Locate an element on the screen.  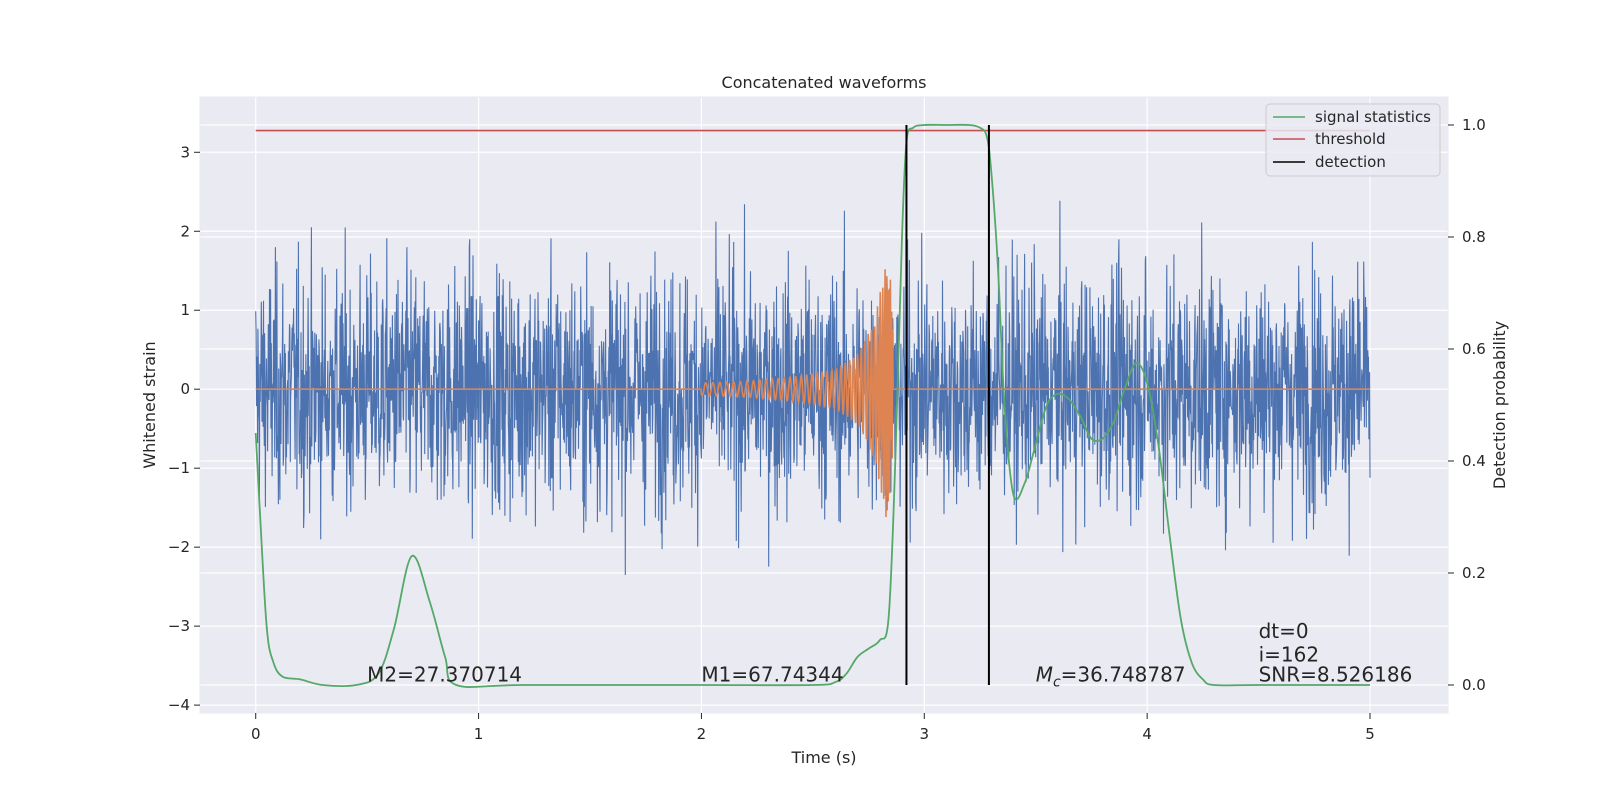
y-left-tick-label: 1 is located at coordinates (185, 310).